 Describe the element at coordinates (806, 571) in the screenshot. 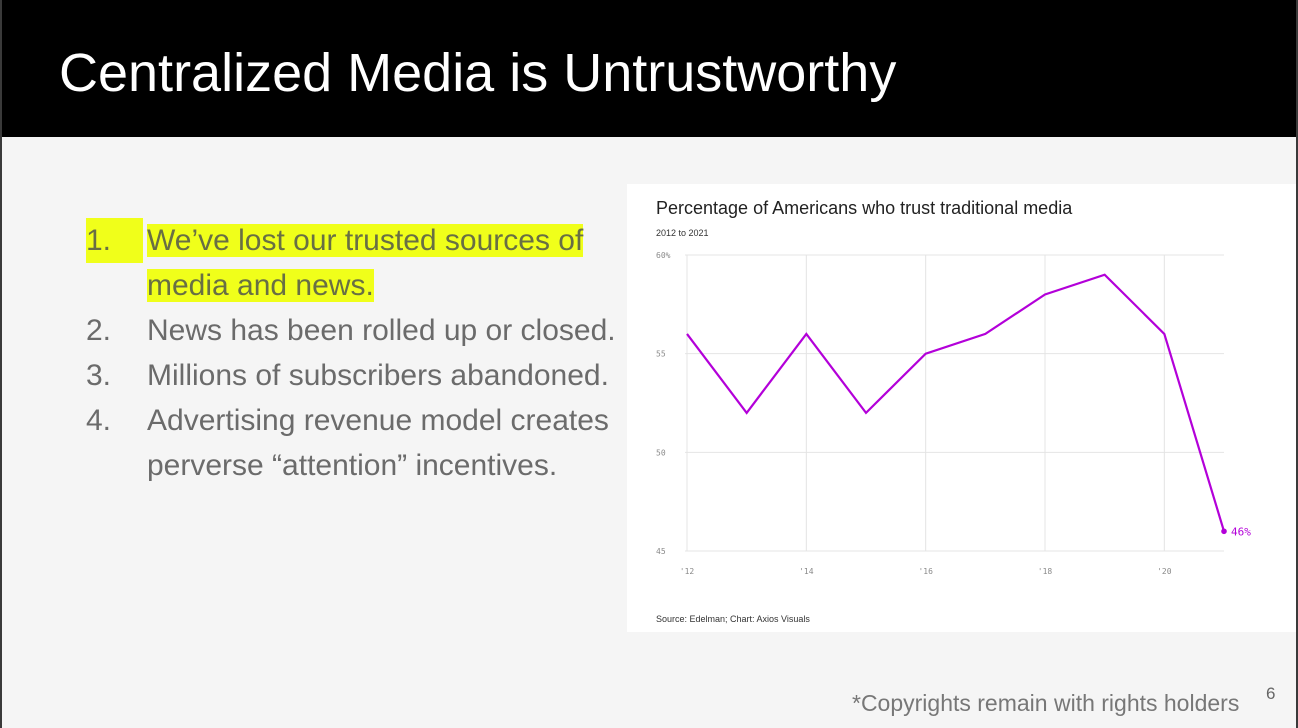

I see `x-tick-label: '14` at that location.